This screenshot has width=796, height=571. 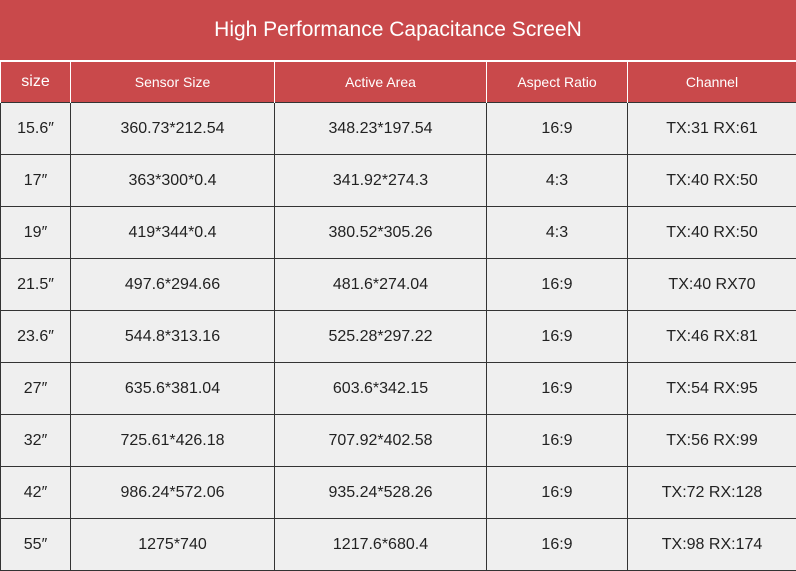 I want to click on header-aspect-ratio: Aspect Ratio, so click(x=557, y=82).